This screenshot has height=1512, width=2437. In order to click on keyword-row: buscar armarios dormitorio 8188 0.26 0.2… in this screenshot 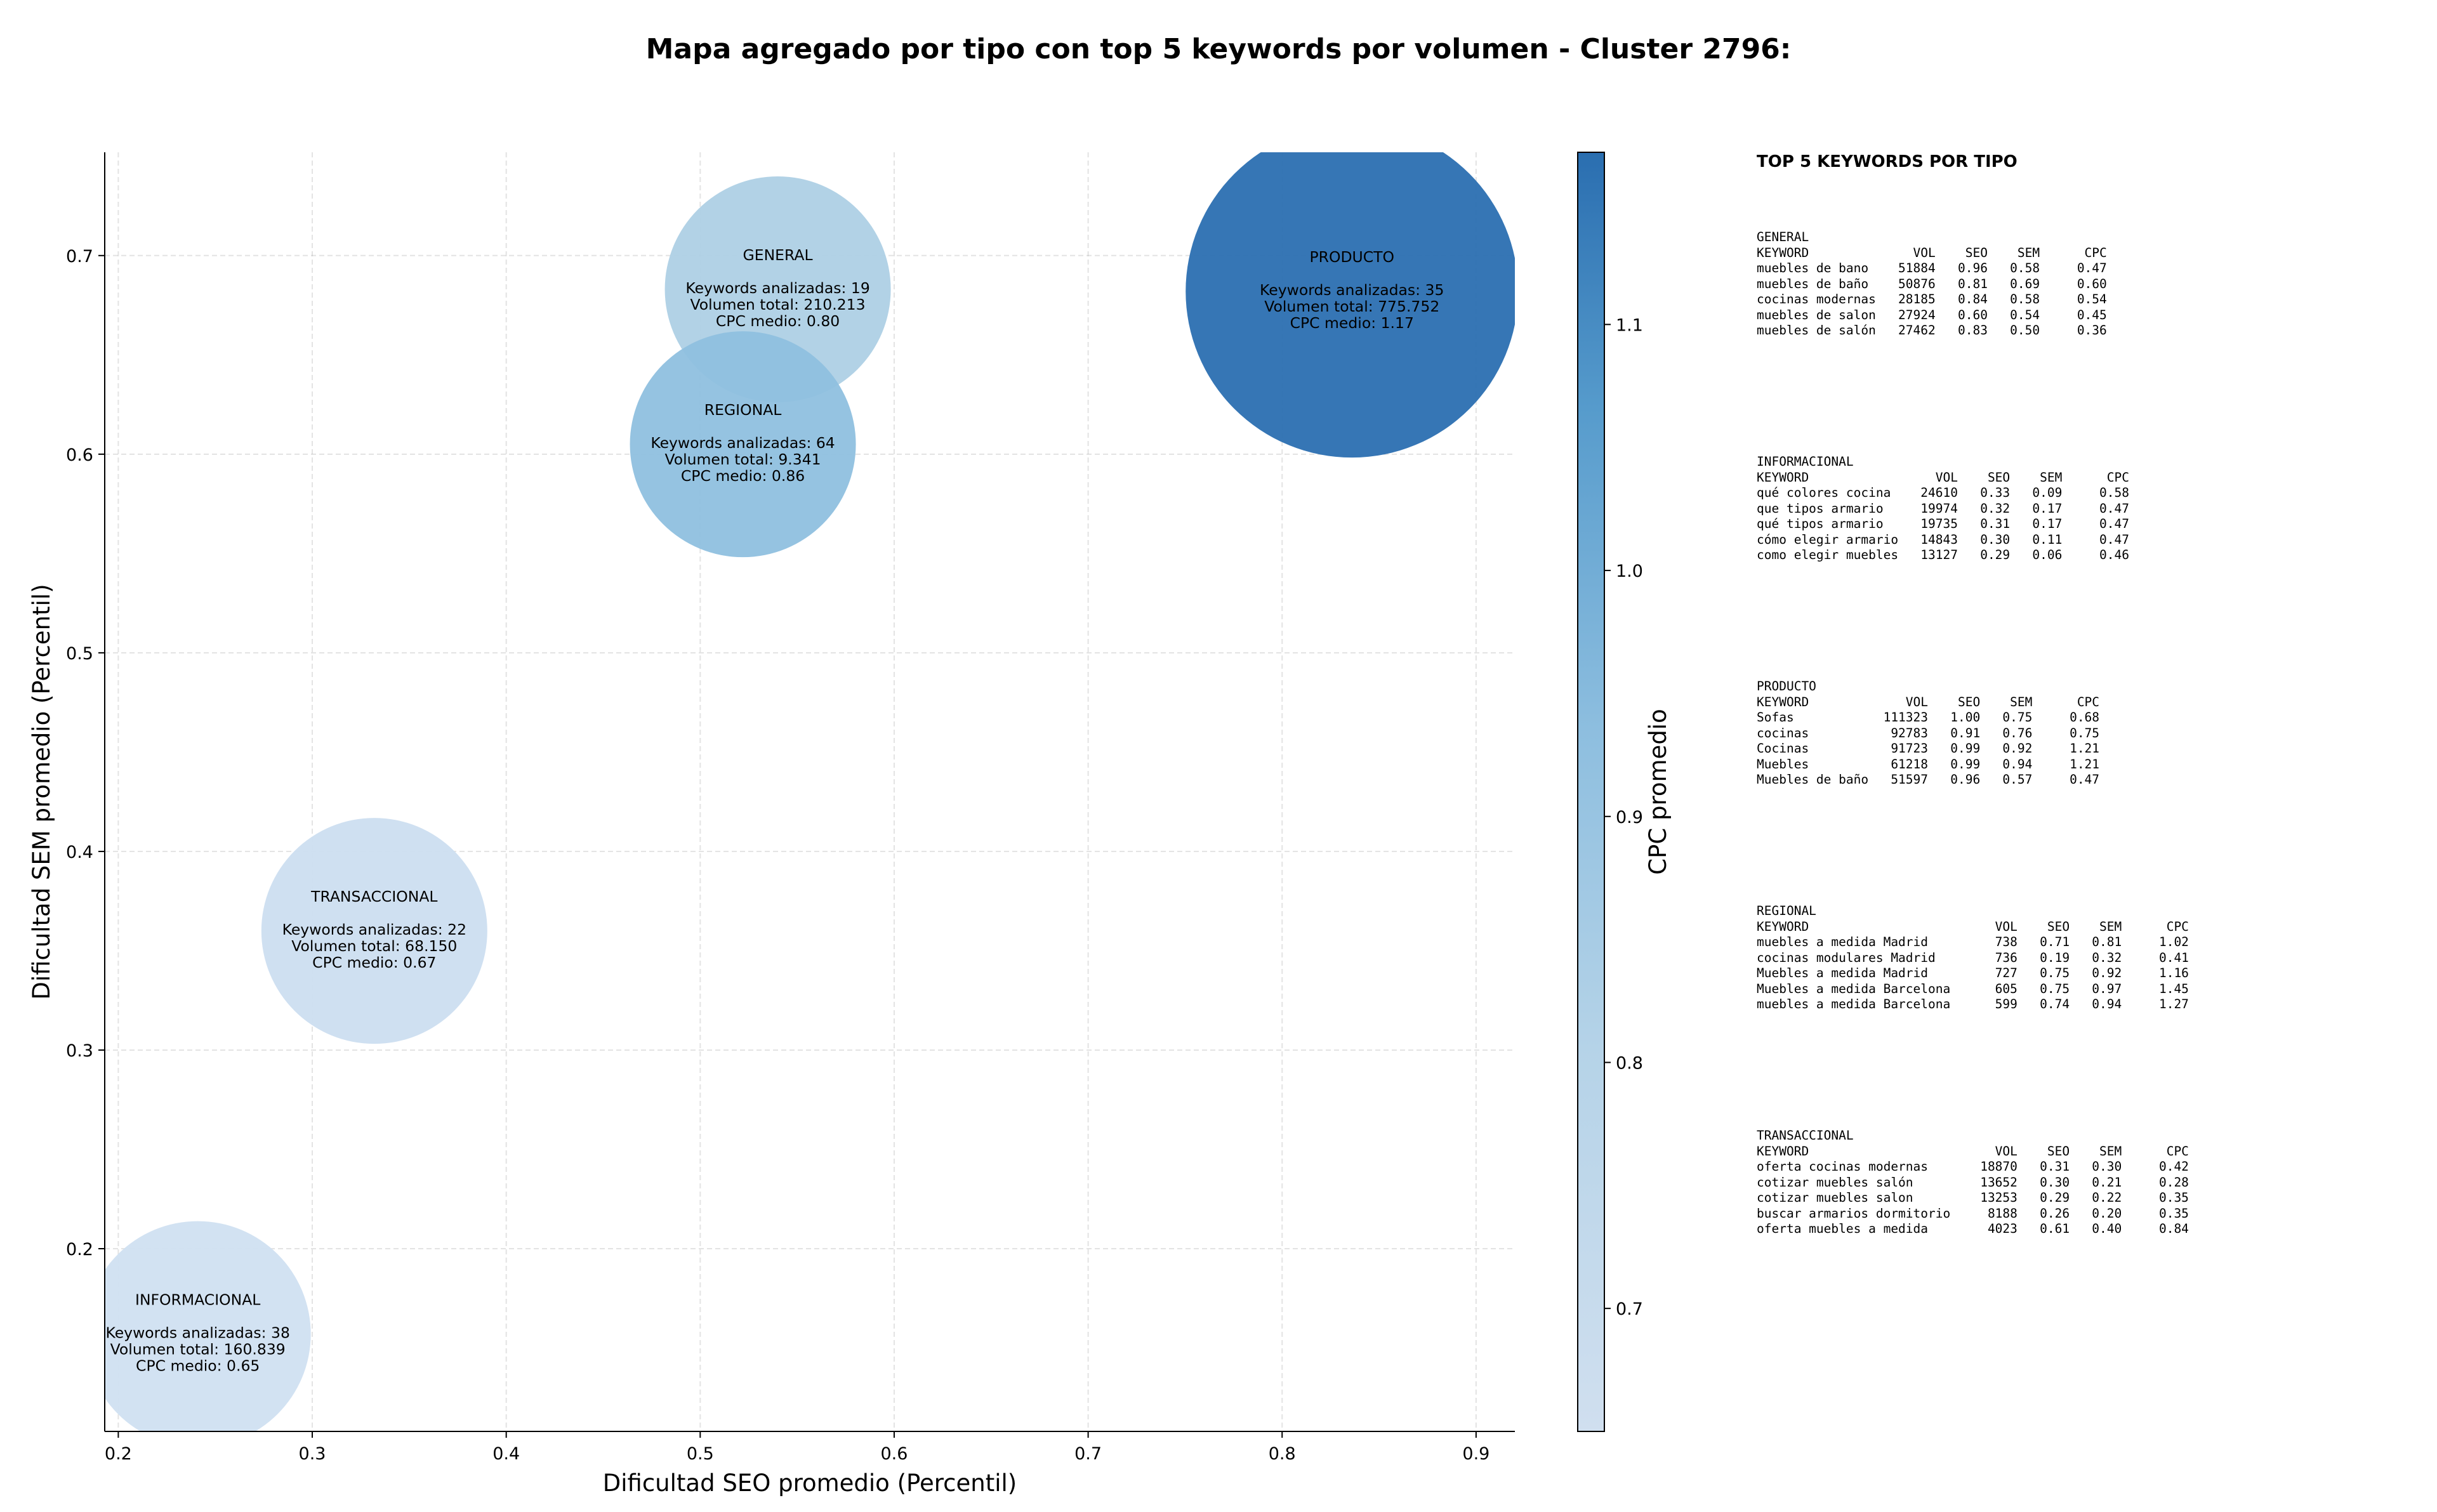, I will do `click(1973, 1214)`.